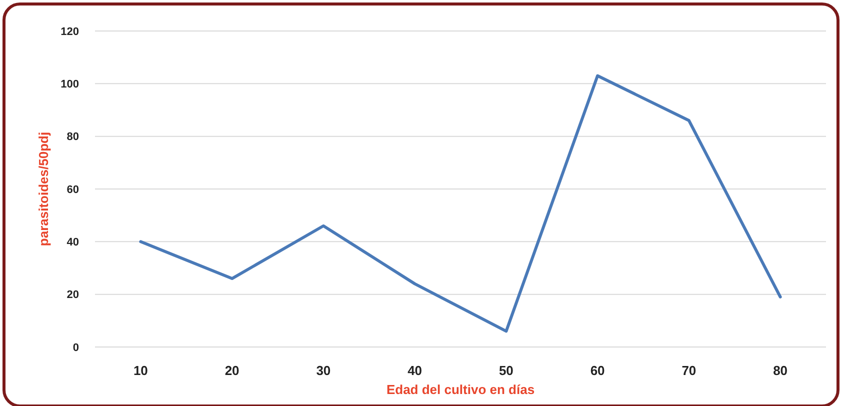 Image resolution: width=842 pixels, height=406 pixels. I want to click on x-tick-label: 30, so click(323, 370).